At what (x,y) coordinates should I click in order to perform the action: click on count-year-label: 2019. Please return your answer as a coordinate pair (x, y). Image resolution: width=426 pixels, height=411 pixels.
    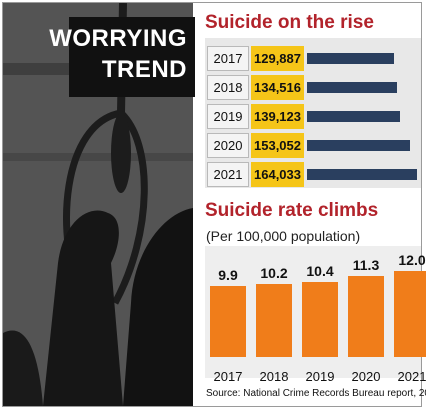
    Looking at the image, I should click on (228, 116).